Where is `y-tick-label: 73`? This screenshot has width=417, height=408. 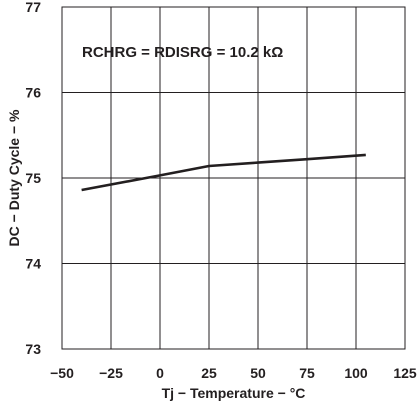 y-tick-label: 73 is located at coordinates (33, 349).